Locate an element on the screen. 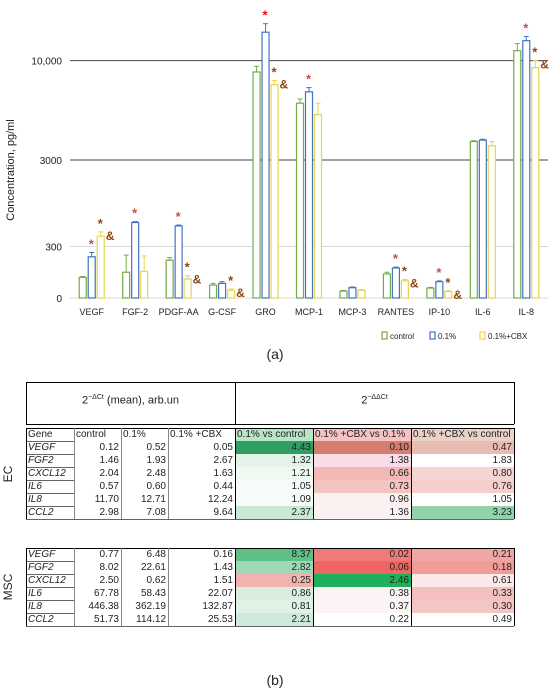 The height and width of the screenshot is (694, 550). legend-label: control is located at coordinates (402, 336).